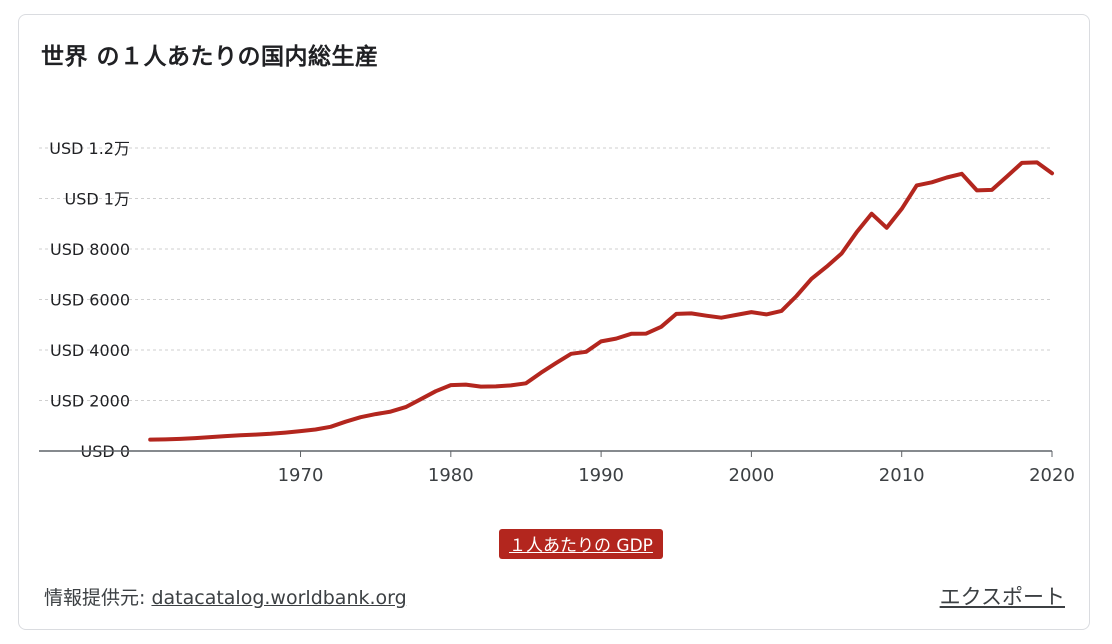  I want to click on x-tick-label: 2020, so click(1052, 475).